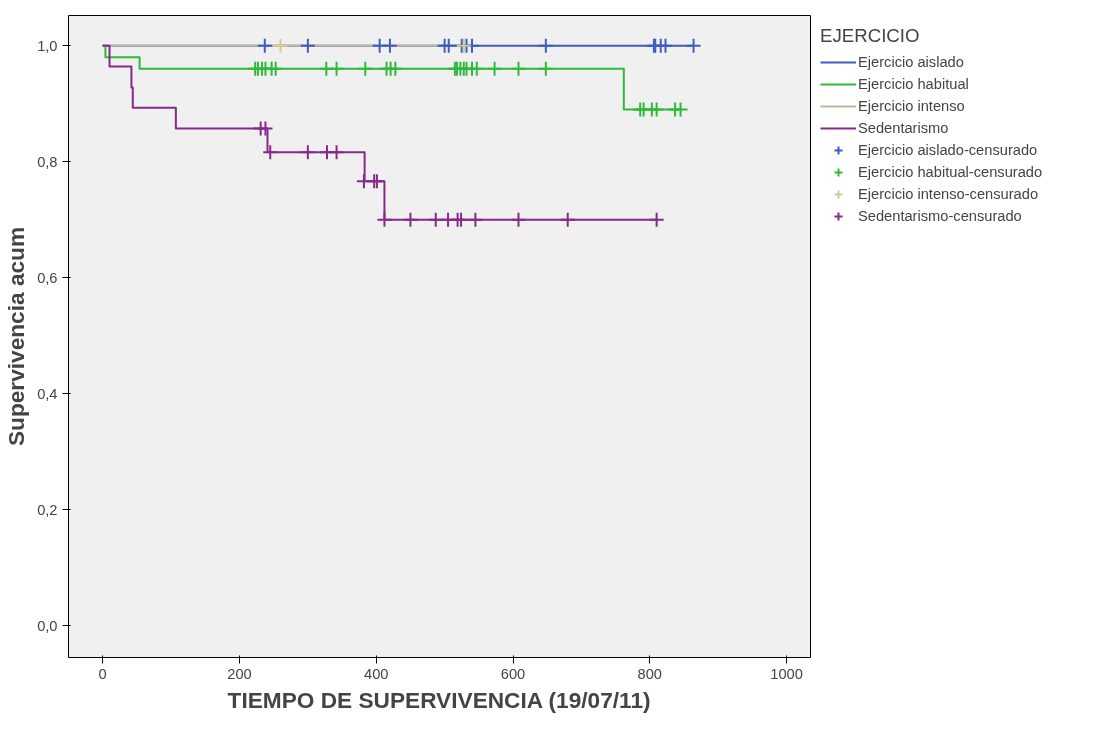 Image resolution: width=1116 pixels, height=744 pixels. I want to click on x-tick-label: 1000, so click(786, 673).